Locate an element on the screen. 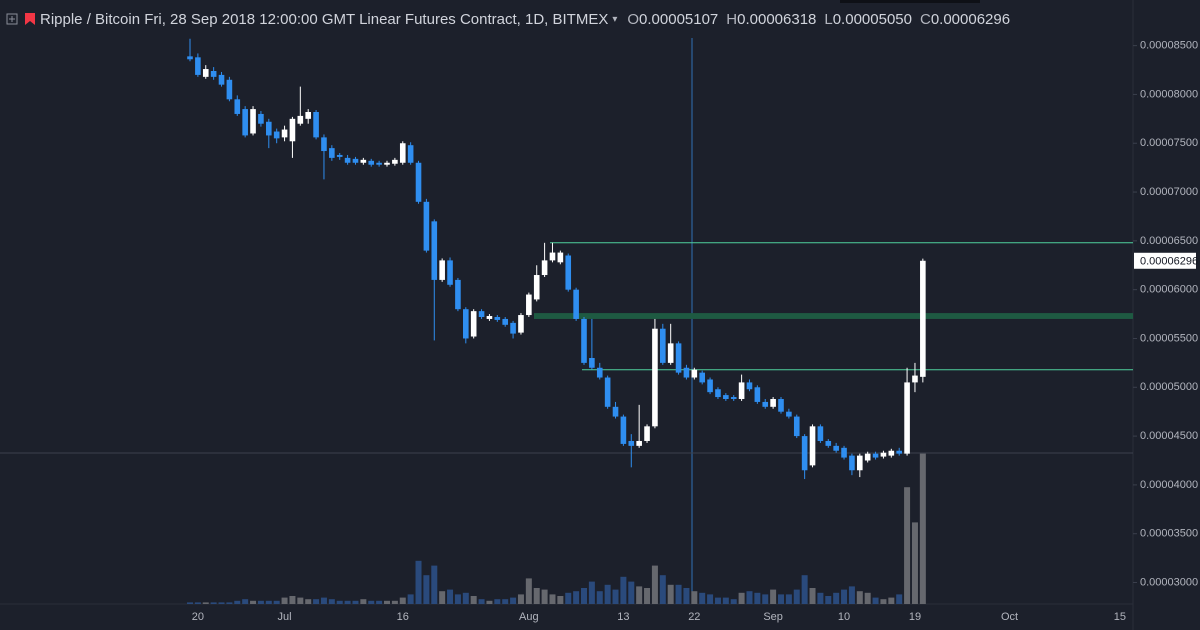 This screenshot has height=630, width=1200. y-tick-label: 0.00005000 is located at coordinates (1169, 387).